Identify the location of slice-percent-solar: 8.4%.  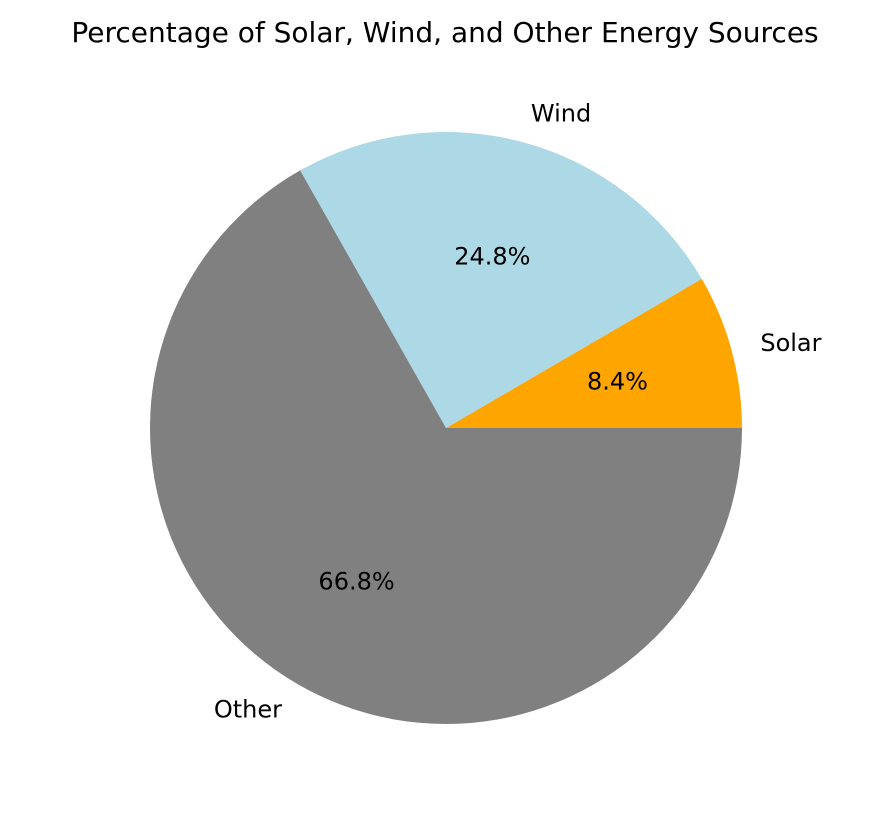
(617, 382).